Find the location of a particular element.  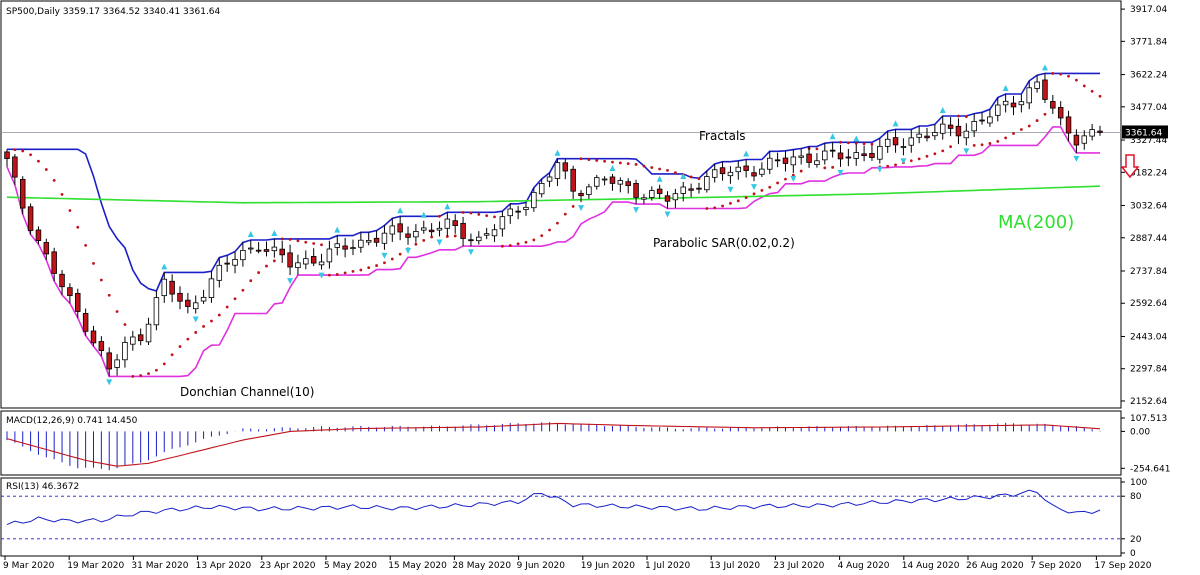

price-tick-label: 3622.24 is located at coordinates (1148, 76).